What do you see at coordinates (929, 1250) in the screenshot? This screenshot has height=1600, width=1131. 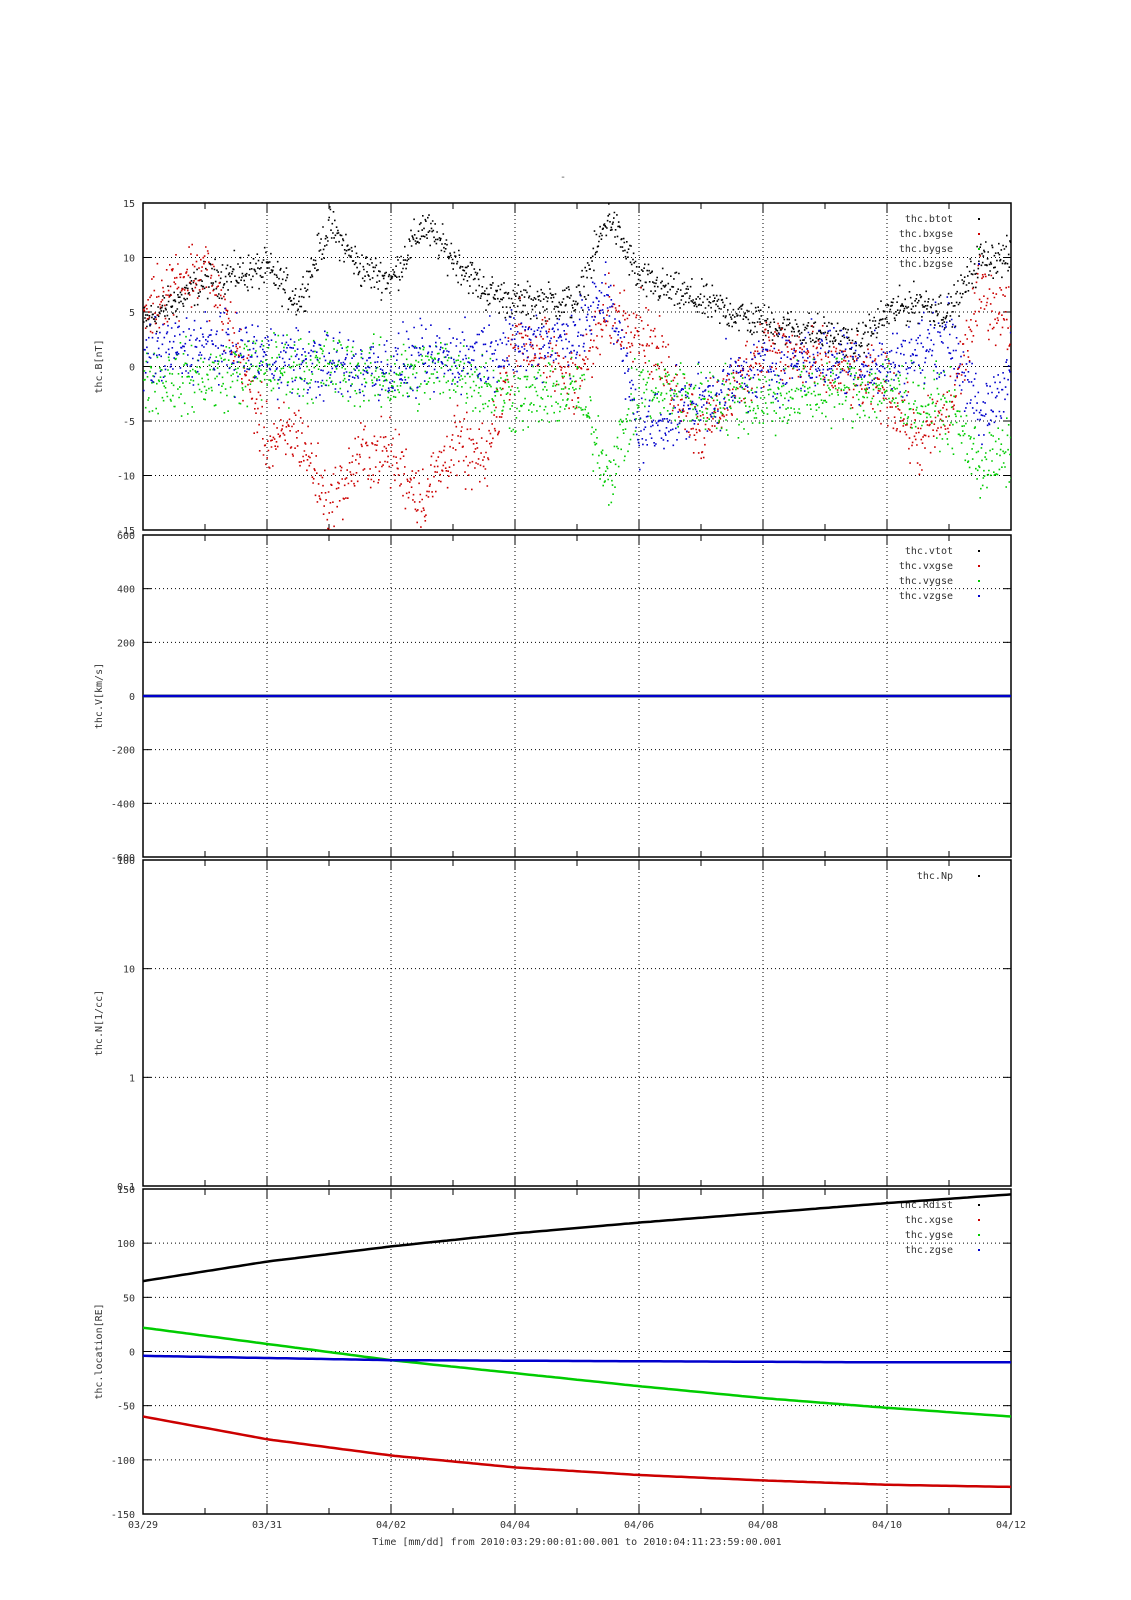 I see `legend-label: thc.zgse` at bounding box center [929, 1250].